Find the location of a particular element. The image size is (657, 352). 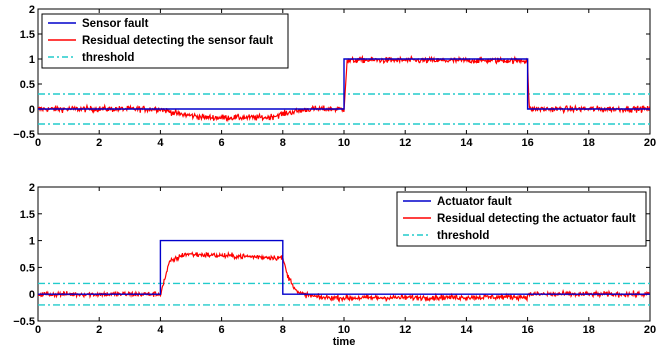

x-axis-label: time is located at coordinates (344, 342).